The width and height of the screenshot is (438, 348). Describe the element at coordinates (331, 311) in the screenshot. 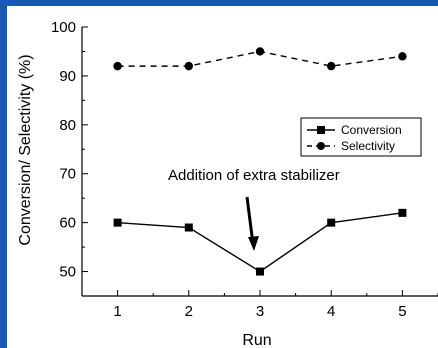

I see `x-tick-label: 4` at that location.